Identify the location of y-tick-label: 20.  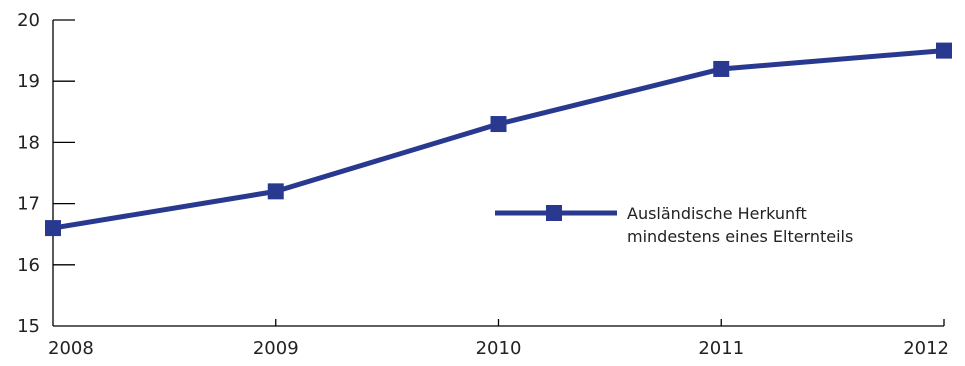
(28, 20).